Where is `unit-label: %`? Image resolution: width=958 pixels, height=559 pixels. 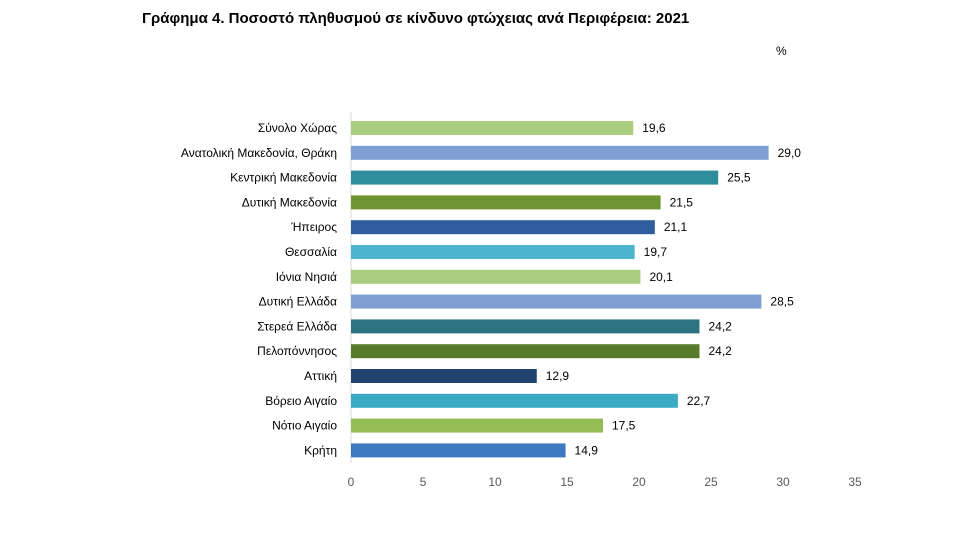
unit-label: % is located at coordinates (781, 51).